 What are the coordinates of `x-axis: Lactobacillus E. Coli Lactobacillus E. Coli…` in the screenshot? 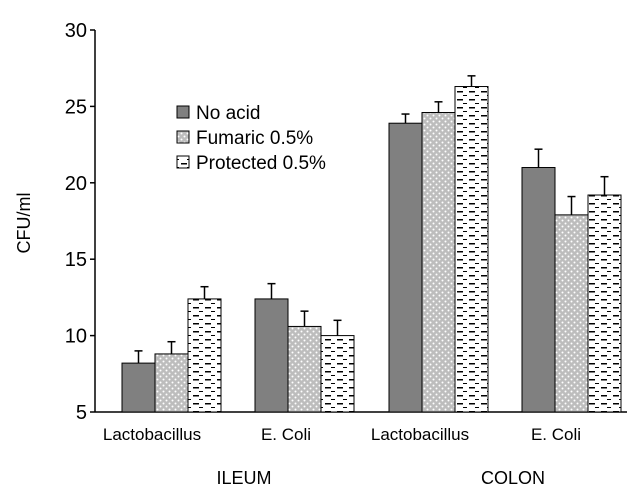 It's located at (342, 456).